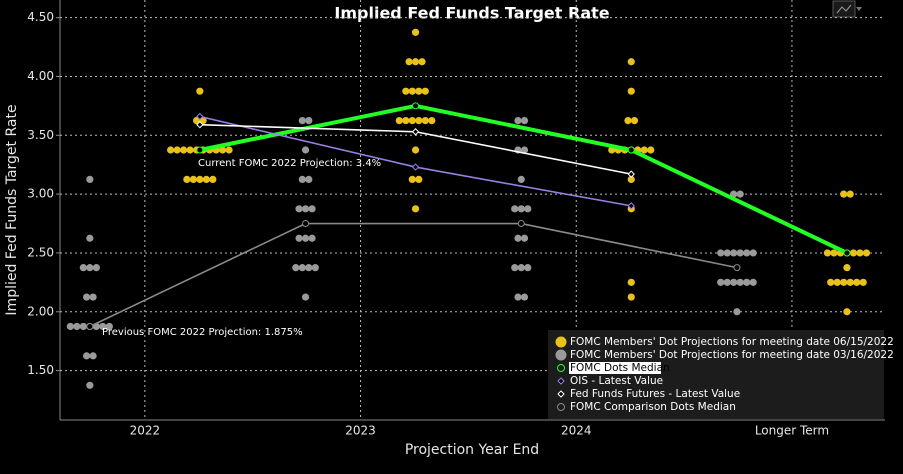 The image size is (903, 474). Describe the element at coordinates (202, 332) in the screenshot. I see `annotation: Previous FOMC 2022 Projection: 1.875%` at that location.